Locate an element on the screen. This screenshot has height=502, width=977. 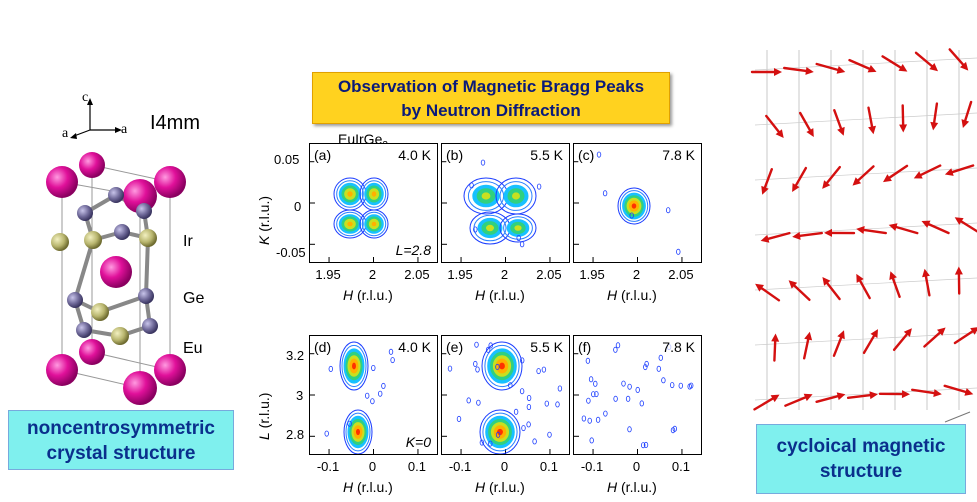
crystal-caption-line2: crystal structure is located at coordinates (121, 453).